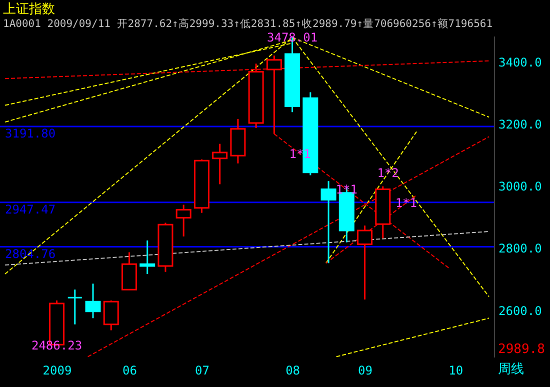 The width and height of the screenshot is (550, 387). What do you see at coordinates (292, 37) in the screenshot?
I see `annotation: 3478.01` at bounding box center [292, 37].